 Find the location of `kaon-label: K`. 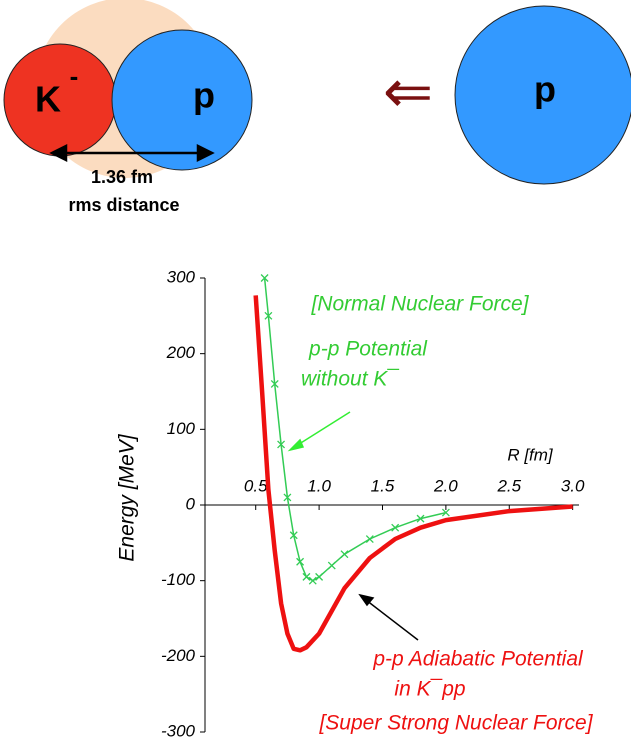

kaon-label: K is located at coordinates (48, 99).